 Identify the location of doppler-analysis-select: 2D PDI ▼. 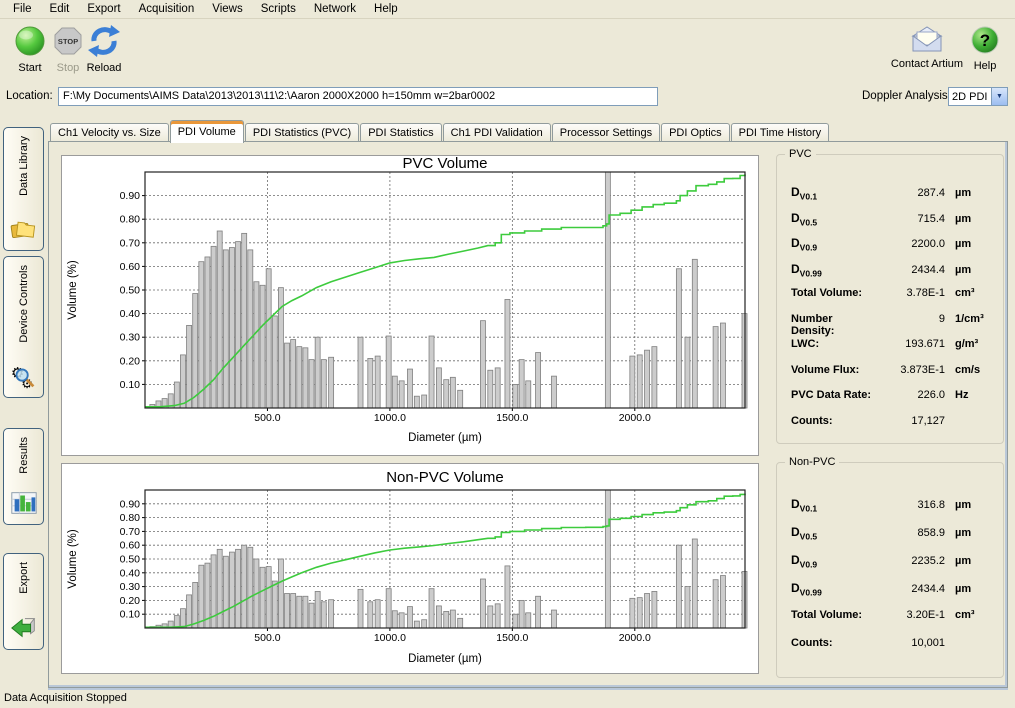
(978, 96).